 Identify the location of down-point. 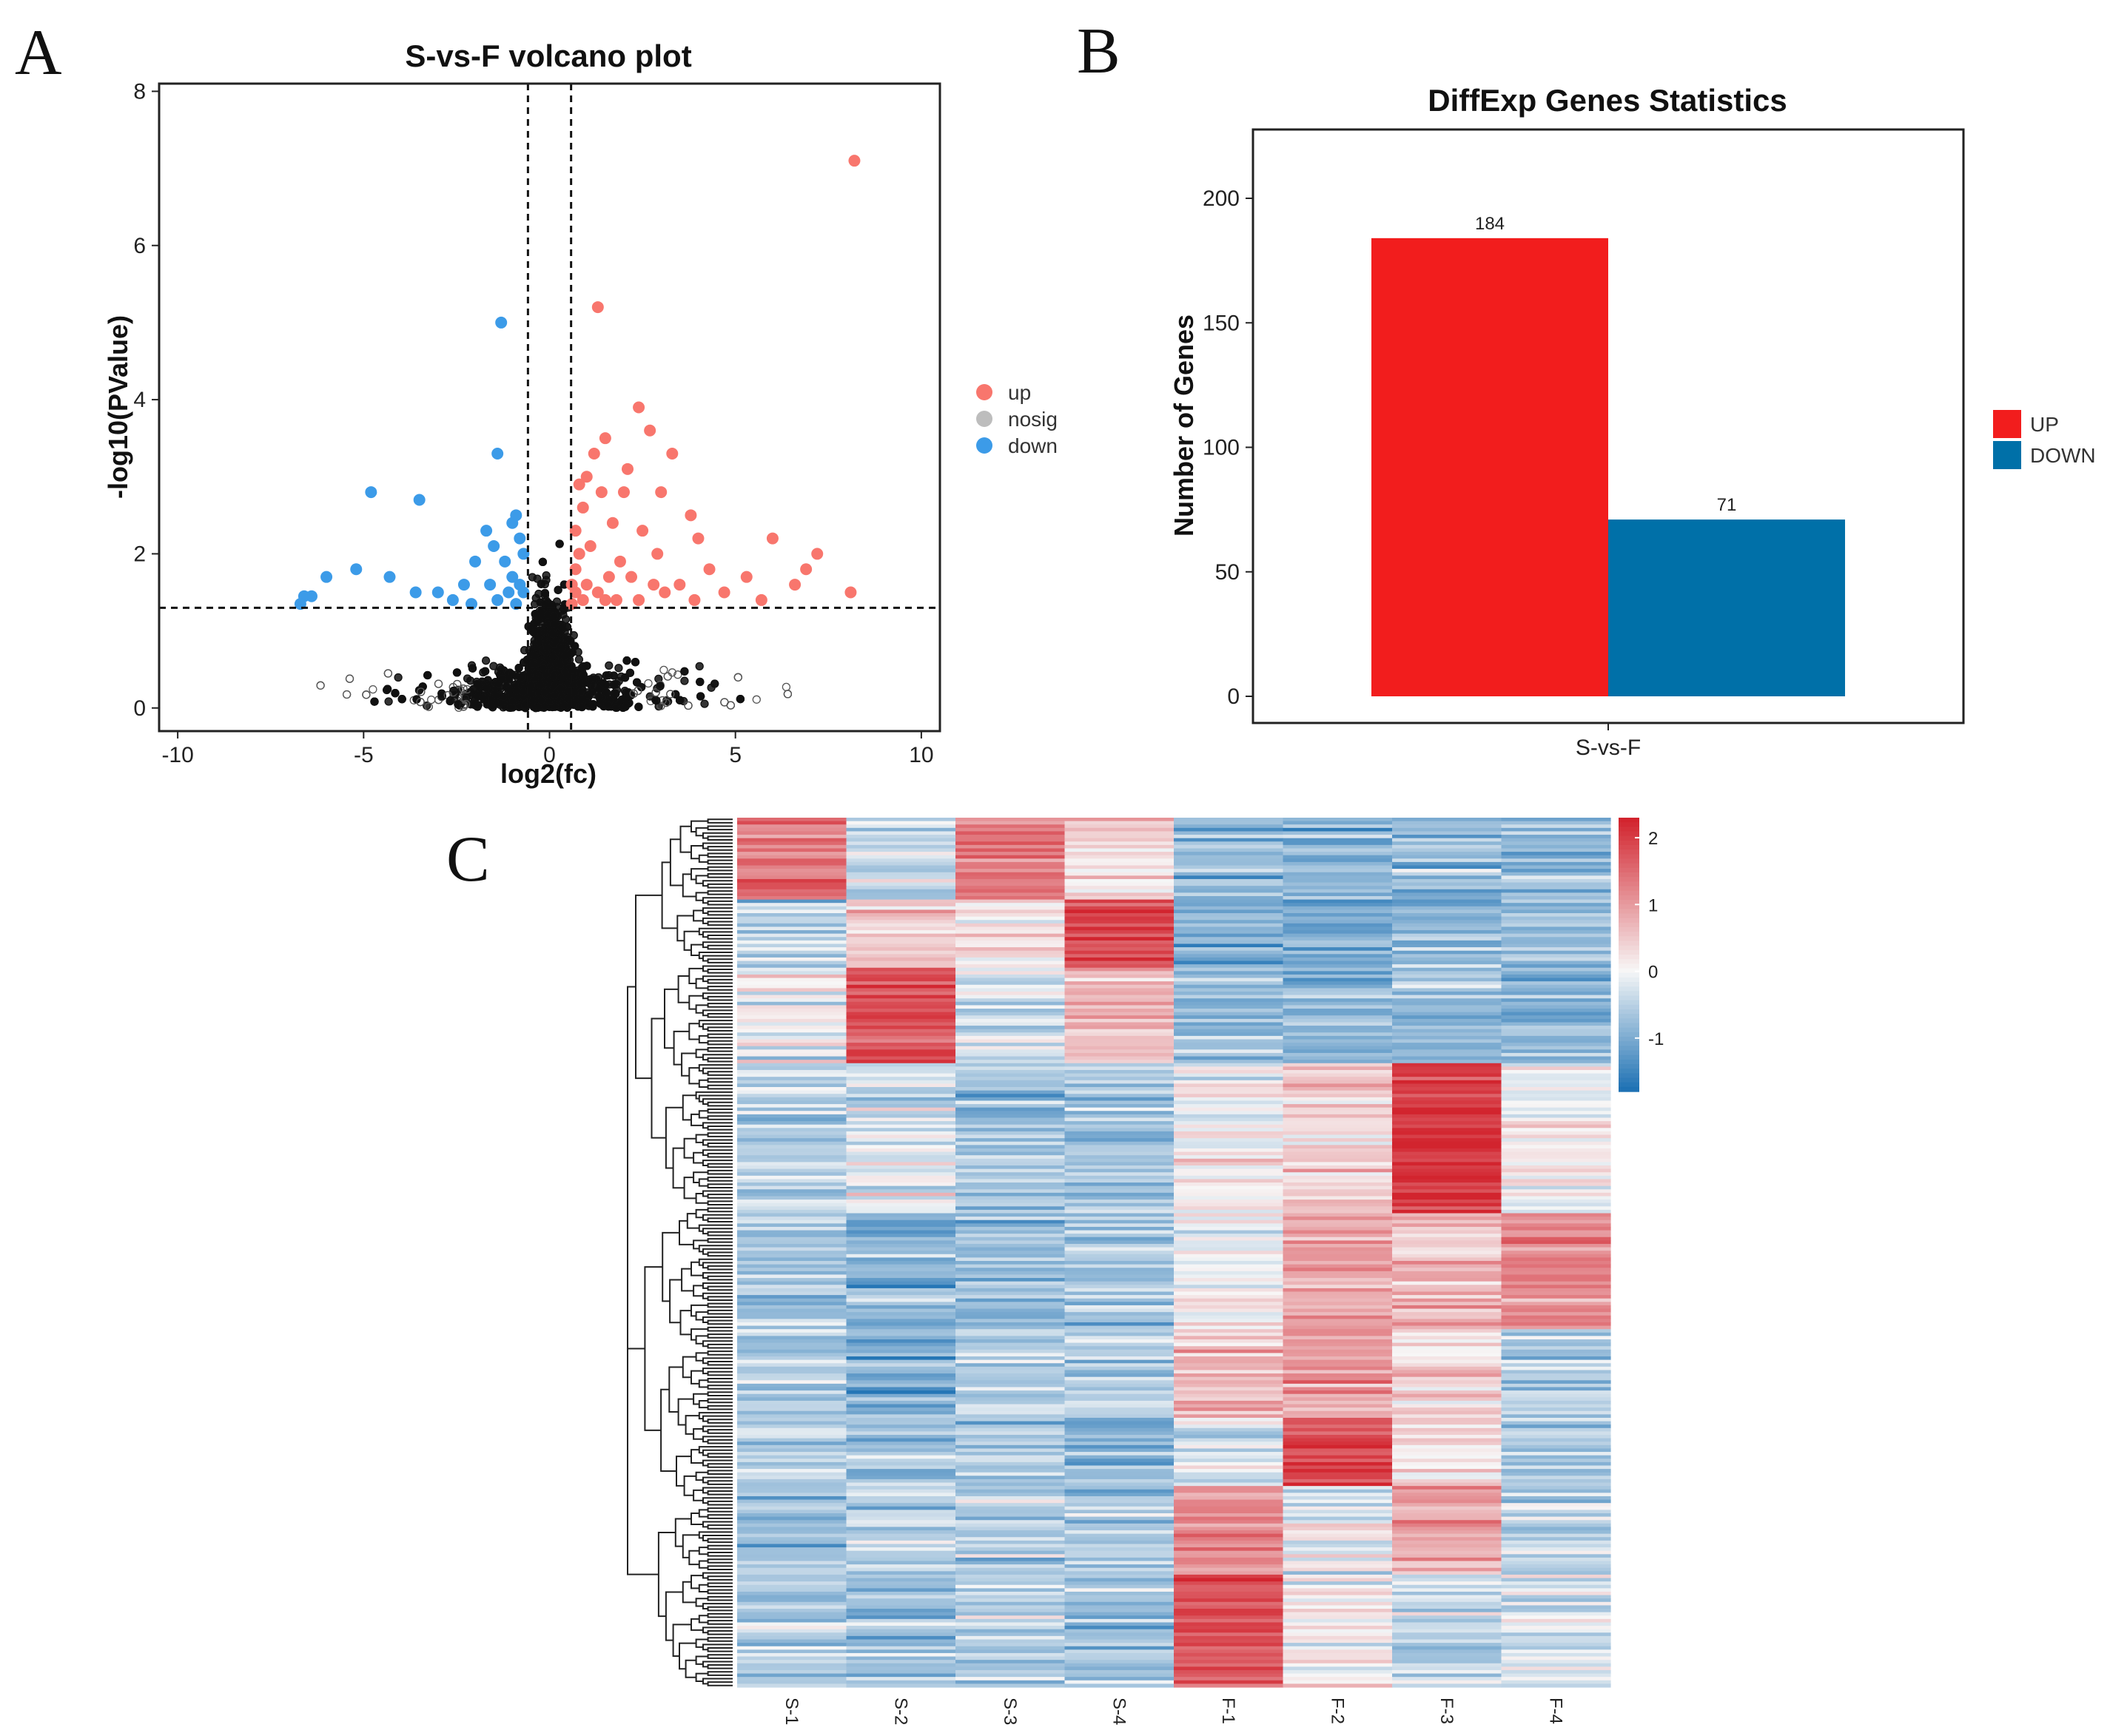
(356, 569).